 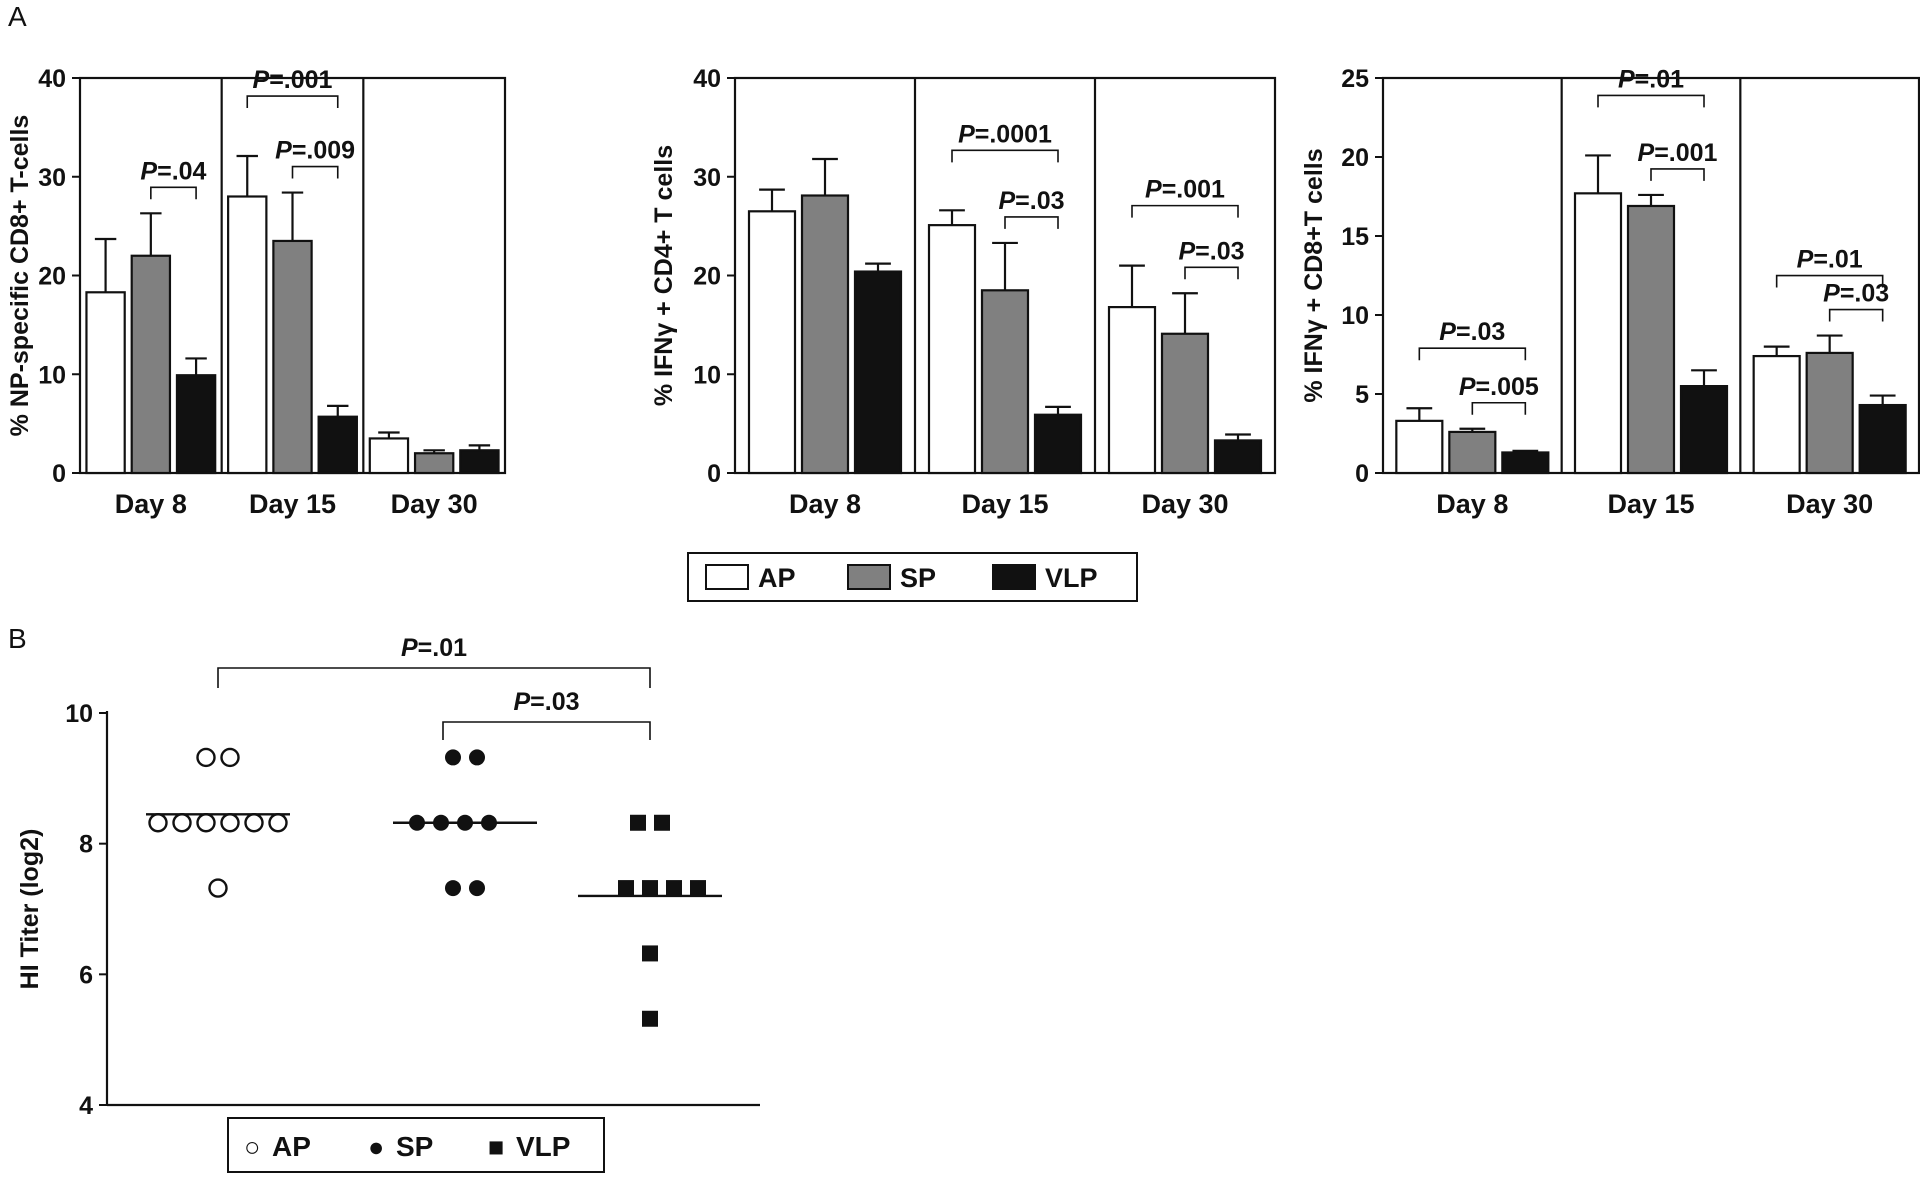 What do you see at coordinates (30, 909) in the screenshot?
I see `y-axis-label: HI Titer (log2)` at bounding box center [30, 909].